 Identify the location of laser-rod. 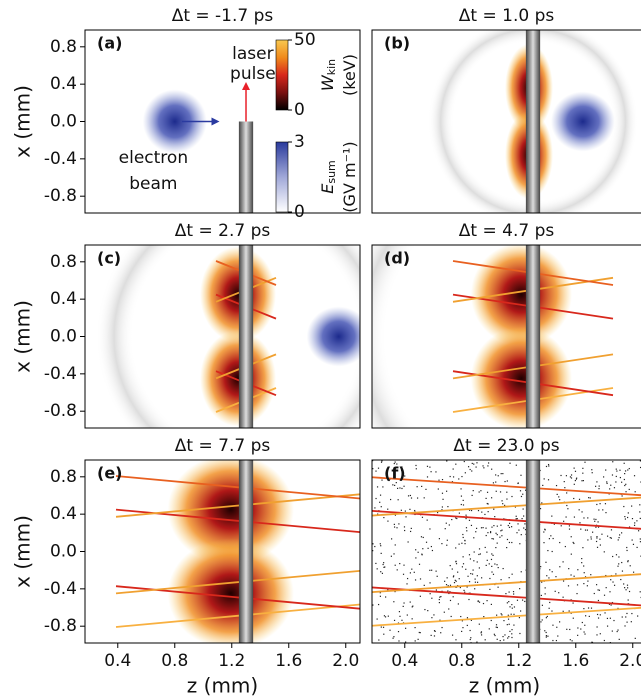
(533, 551).